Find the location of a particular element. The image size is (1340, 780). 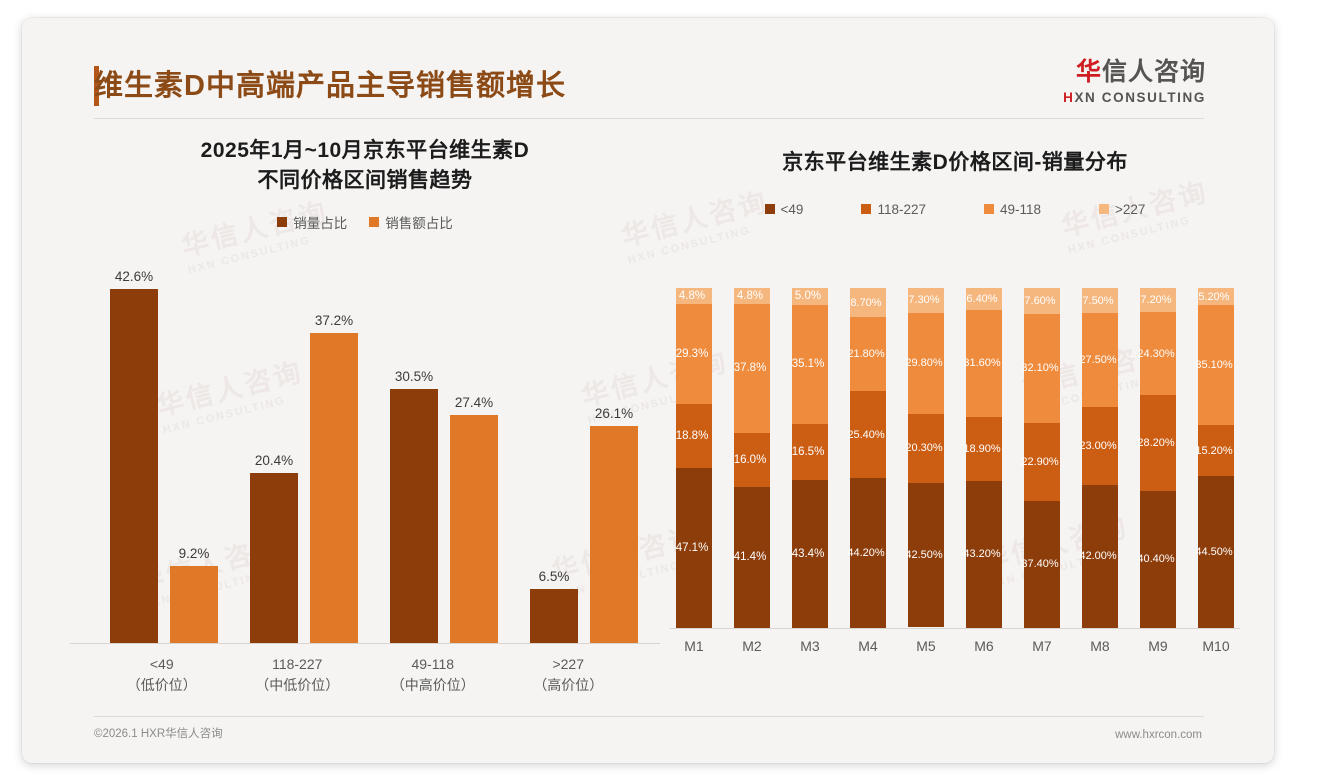

bar-column: 26.1% is located at coordinates (614, 443).